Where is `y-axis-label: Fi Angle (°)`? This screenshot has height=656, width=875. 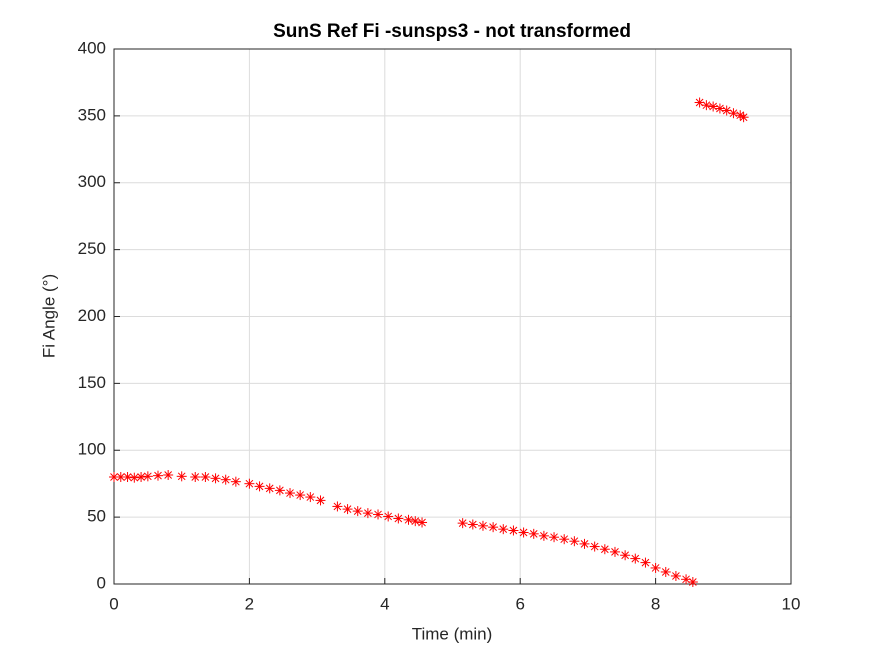 y-axis-label: Fi Angle (°) is located at coordinates (48, 316).